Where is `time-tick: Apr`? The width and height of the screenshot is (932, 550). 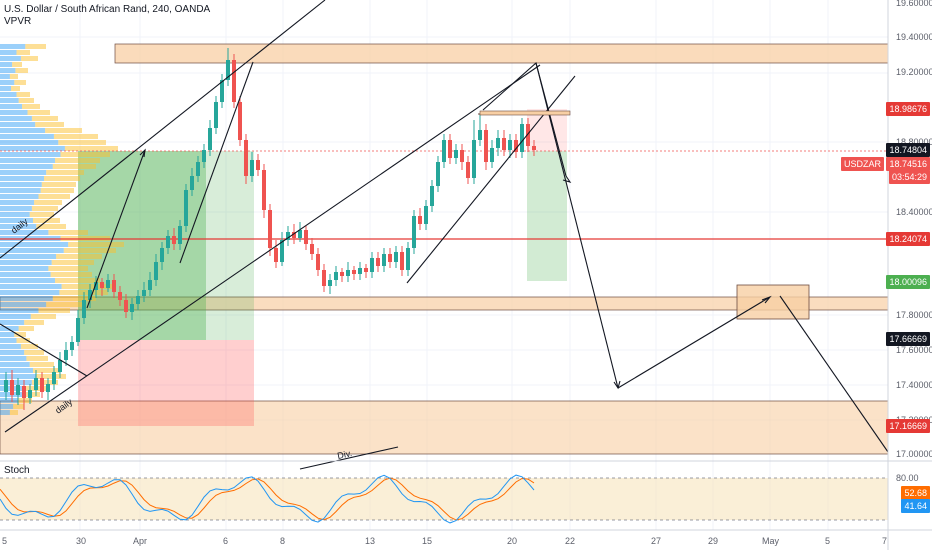
time-tick: Apr is located at coordinates (140, 541).